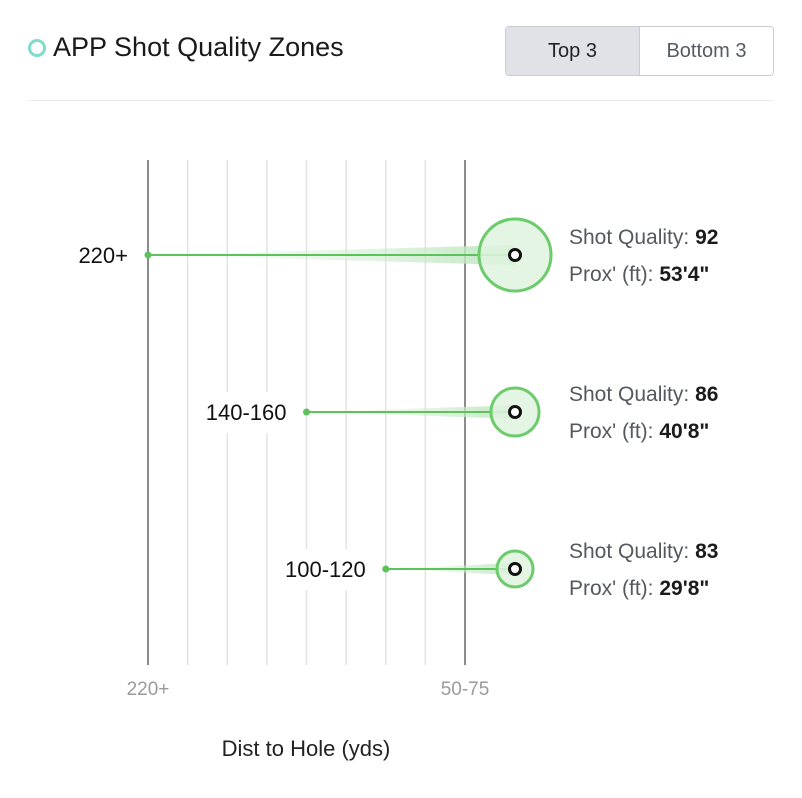  I want to click on proximity-value: 40'8", so click(684, 431).